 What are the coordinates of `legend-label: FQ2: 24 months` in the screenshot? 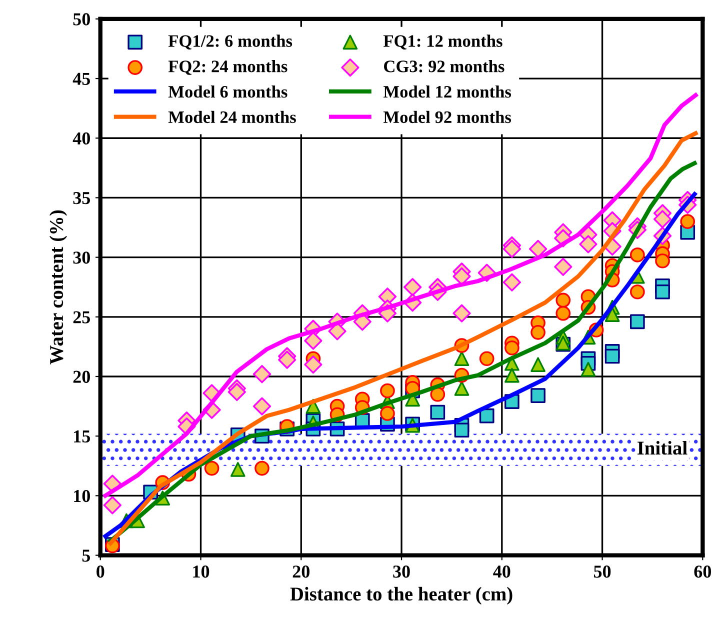 It's located at (228, 67).